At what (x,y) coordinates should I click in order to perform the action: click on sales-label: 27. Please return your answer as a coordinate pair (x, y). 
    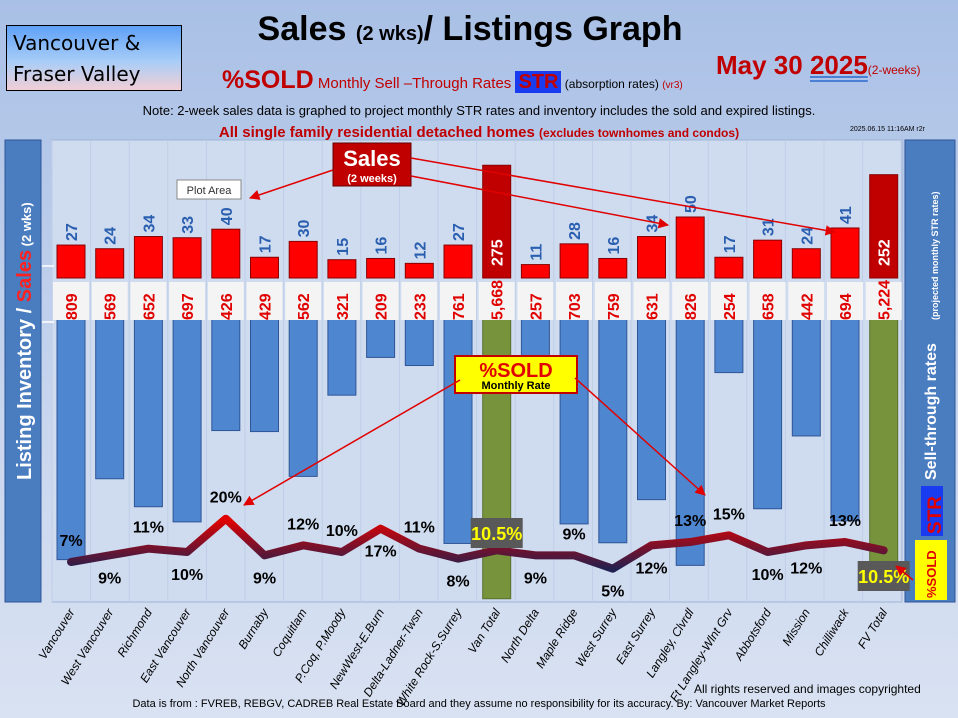
    Looking at the image, I should click on (459, 232).